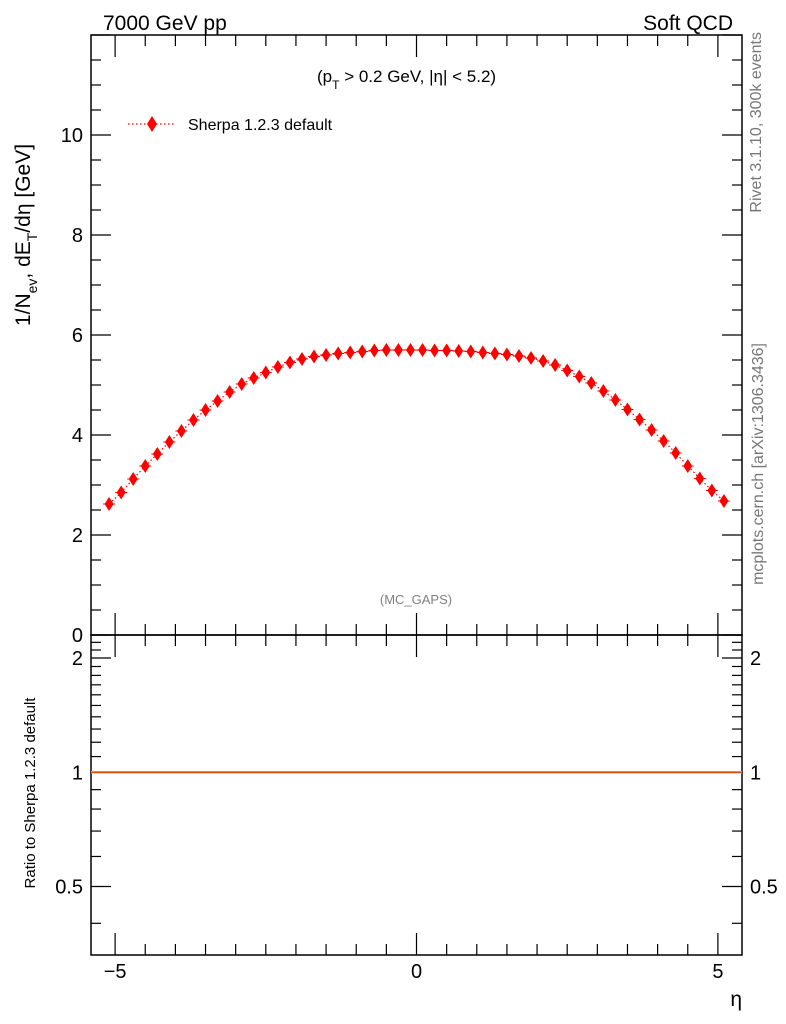 This screenshot has height=1024, width=786. I want to click on kinematic-annotation: (pT > 0.2 GeV, |η| < 5.2), so click(406, 79).